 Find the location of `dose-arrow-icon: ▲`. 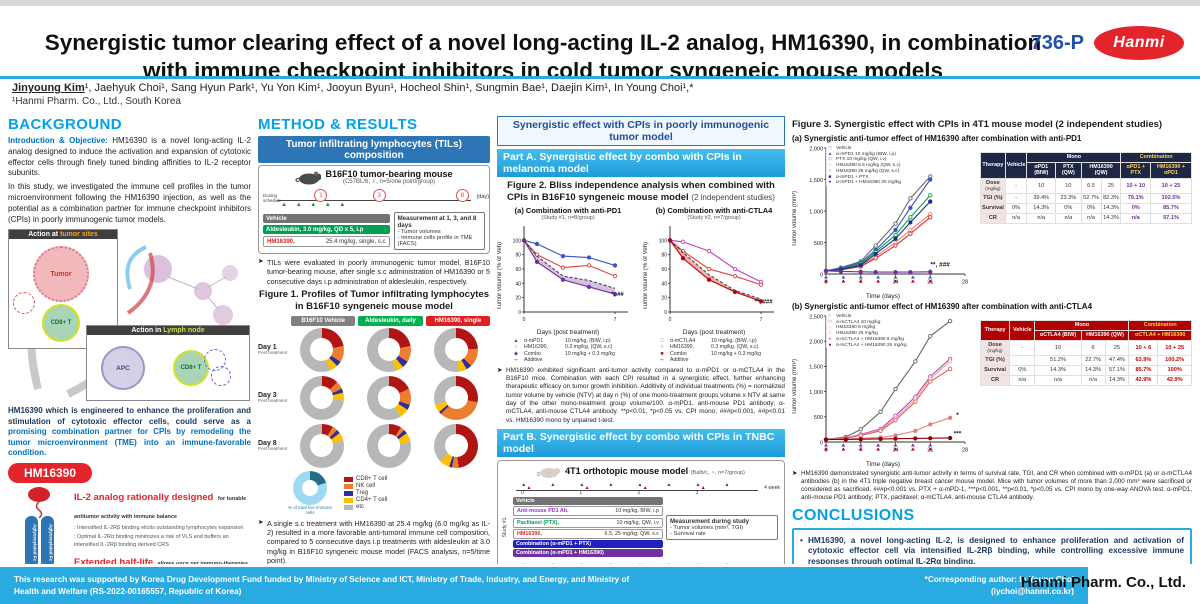

dose-arrow-icon: ▲ is located at coordinates (313, 205).